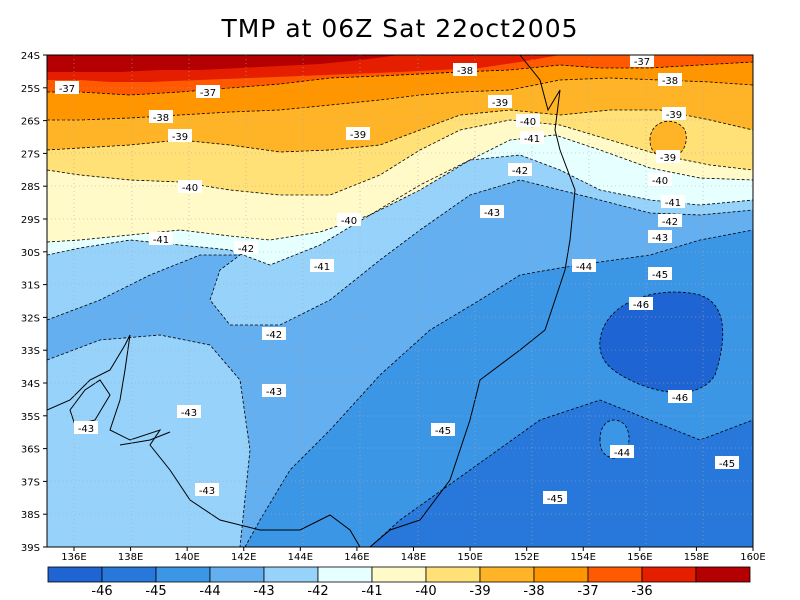 This screenshot has width=800, height=600. I want to click on contour-label: -46, so click(641, 304).